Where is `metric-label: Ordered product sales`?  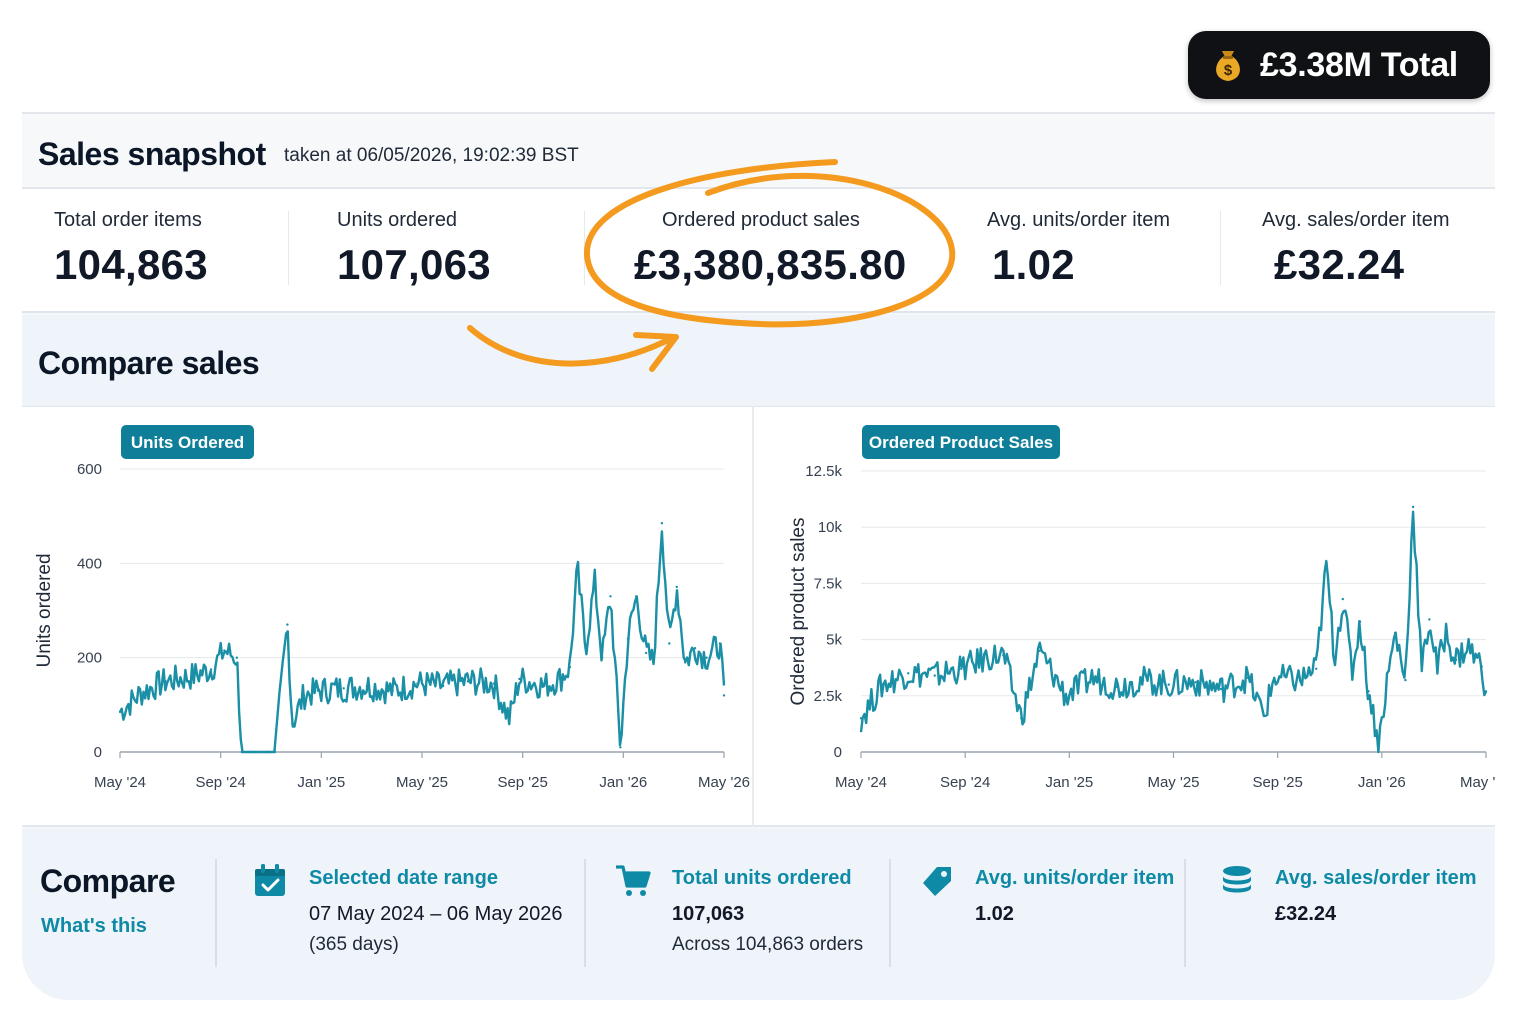
metric-label: Ordered product sales is located at coordinates (761, 220).